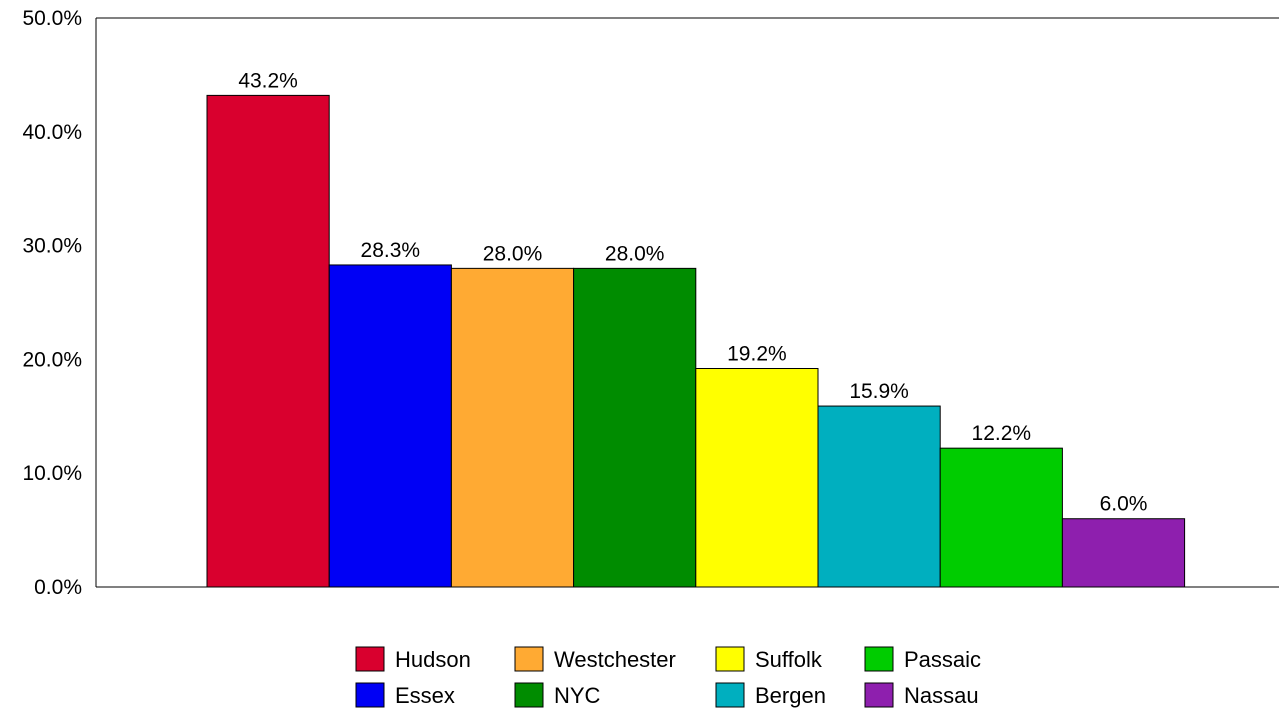 The height and width of the screenshot is (725, 1281). I want to click on legend-label: Passaic, so click(942, 659).